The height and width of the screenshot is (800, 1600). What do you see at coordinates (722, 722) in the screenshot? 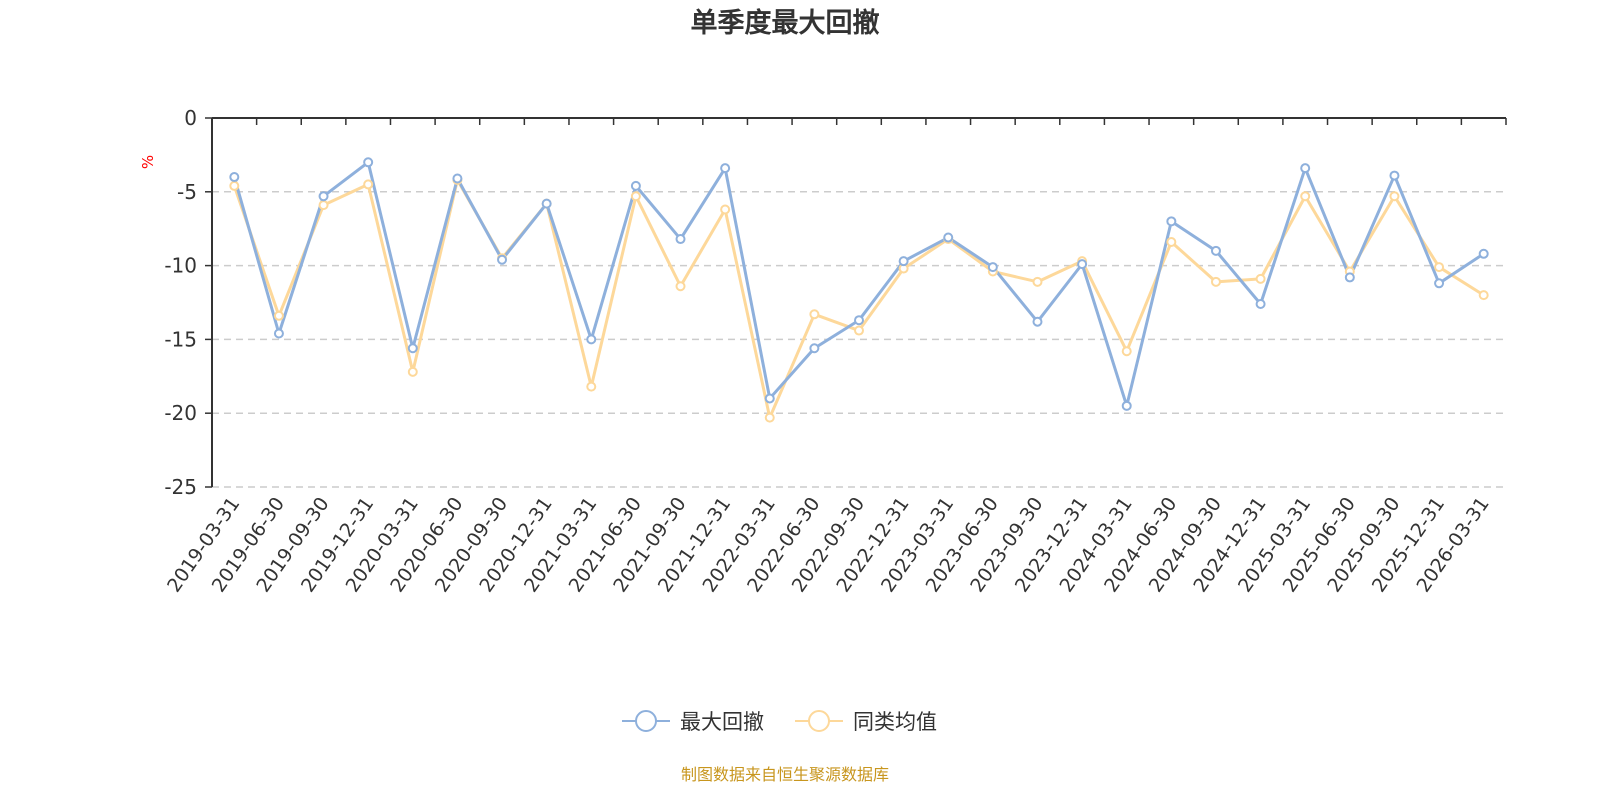
I see `legend-label: 最大回撤` at bounding box center [722, 722].